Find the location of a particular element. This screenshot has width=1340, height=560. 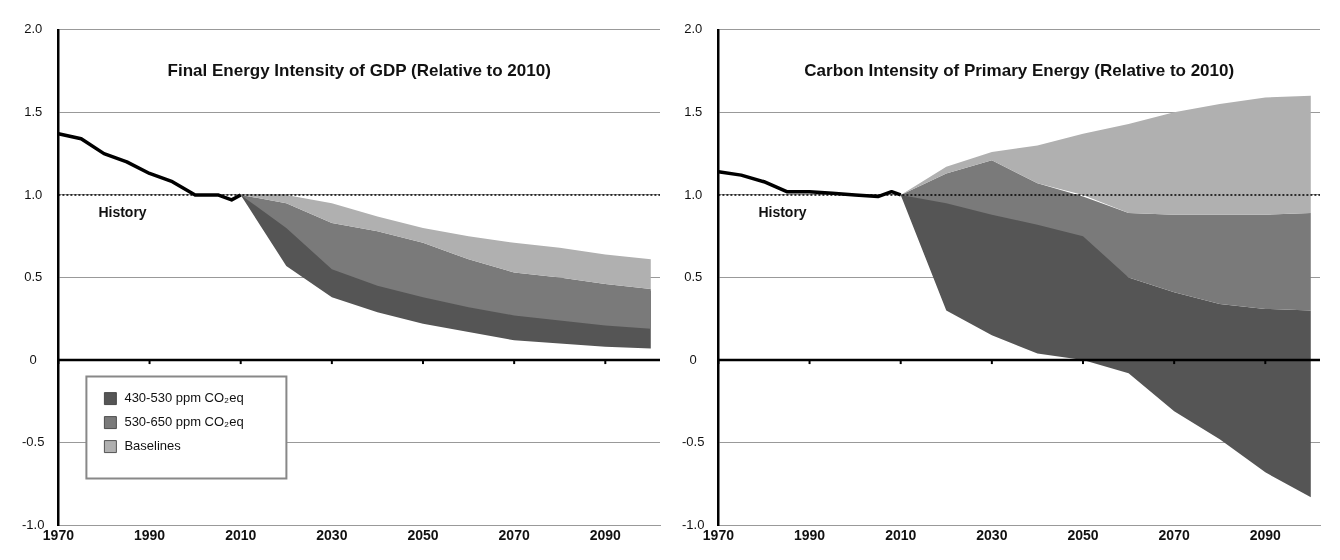

text: Carbon Intensity of Primary Energy (Relative to 2010) is located at coordinates (1019, 70).